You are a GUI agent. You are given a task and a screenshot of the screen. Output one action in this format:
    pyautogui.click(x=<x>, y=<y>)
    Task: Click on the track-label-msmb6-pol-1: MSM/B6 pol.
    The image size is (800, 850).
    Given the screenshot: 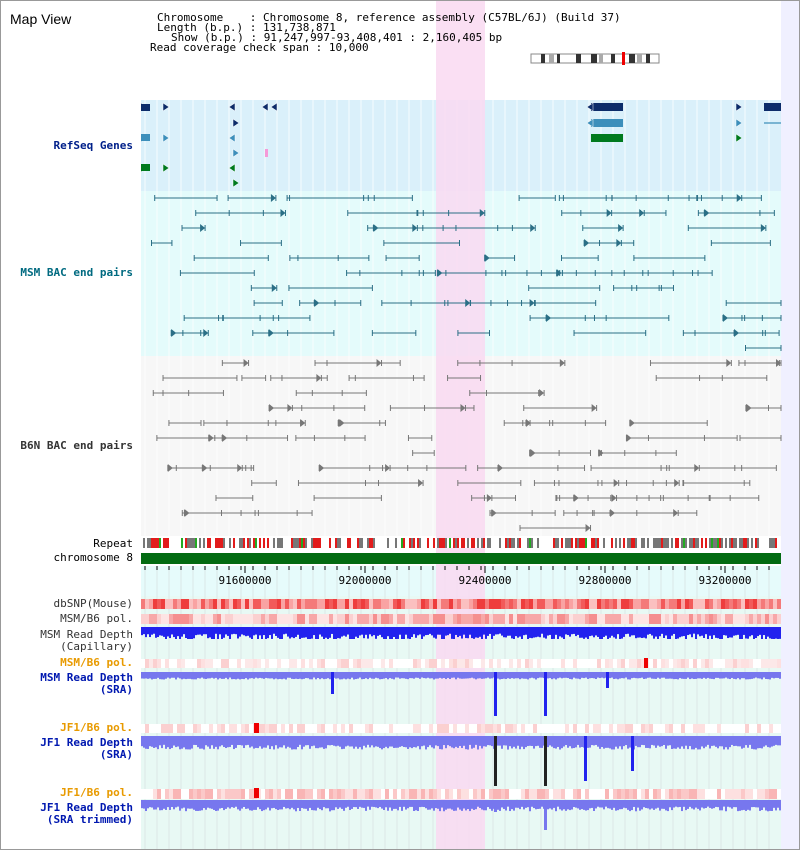 What is the action you would take?
    pyautogui.click(x=96, y=618)
    